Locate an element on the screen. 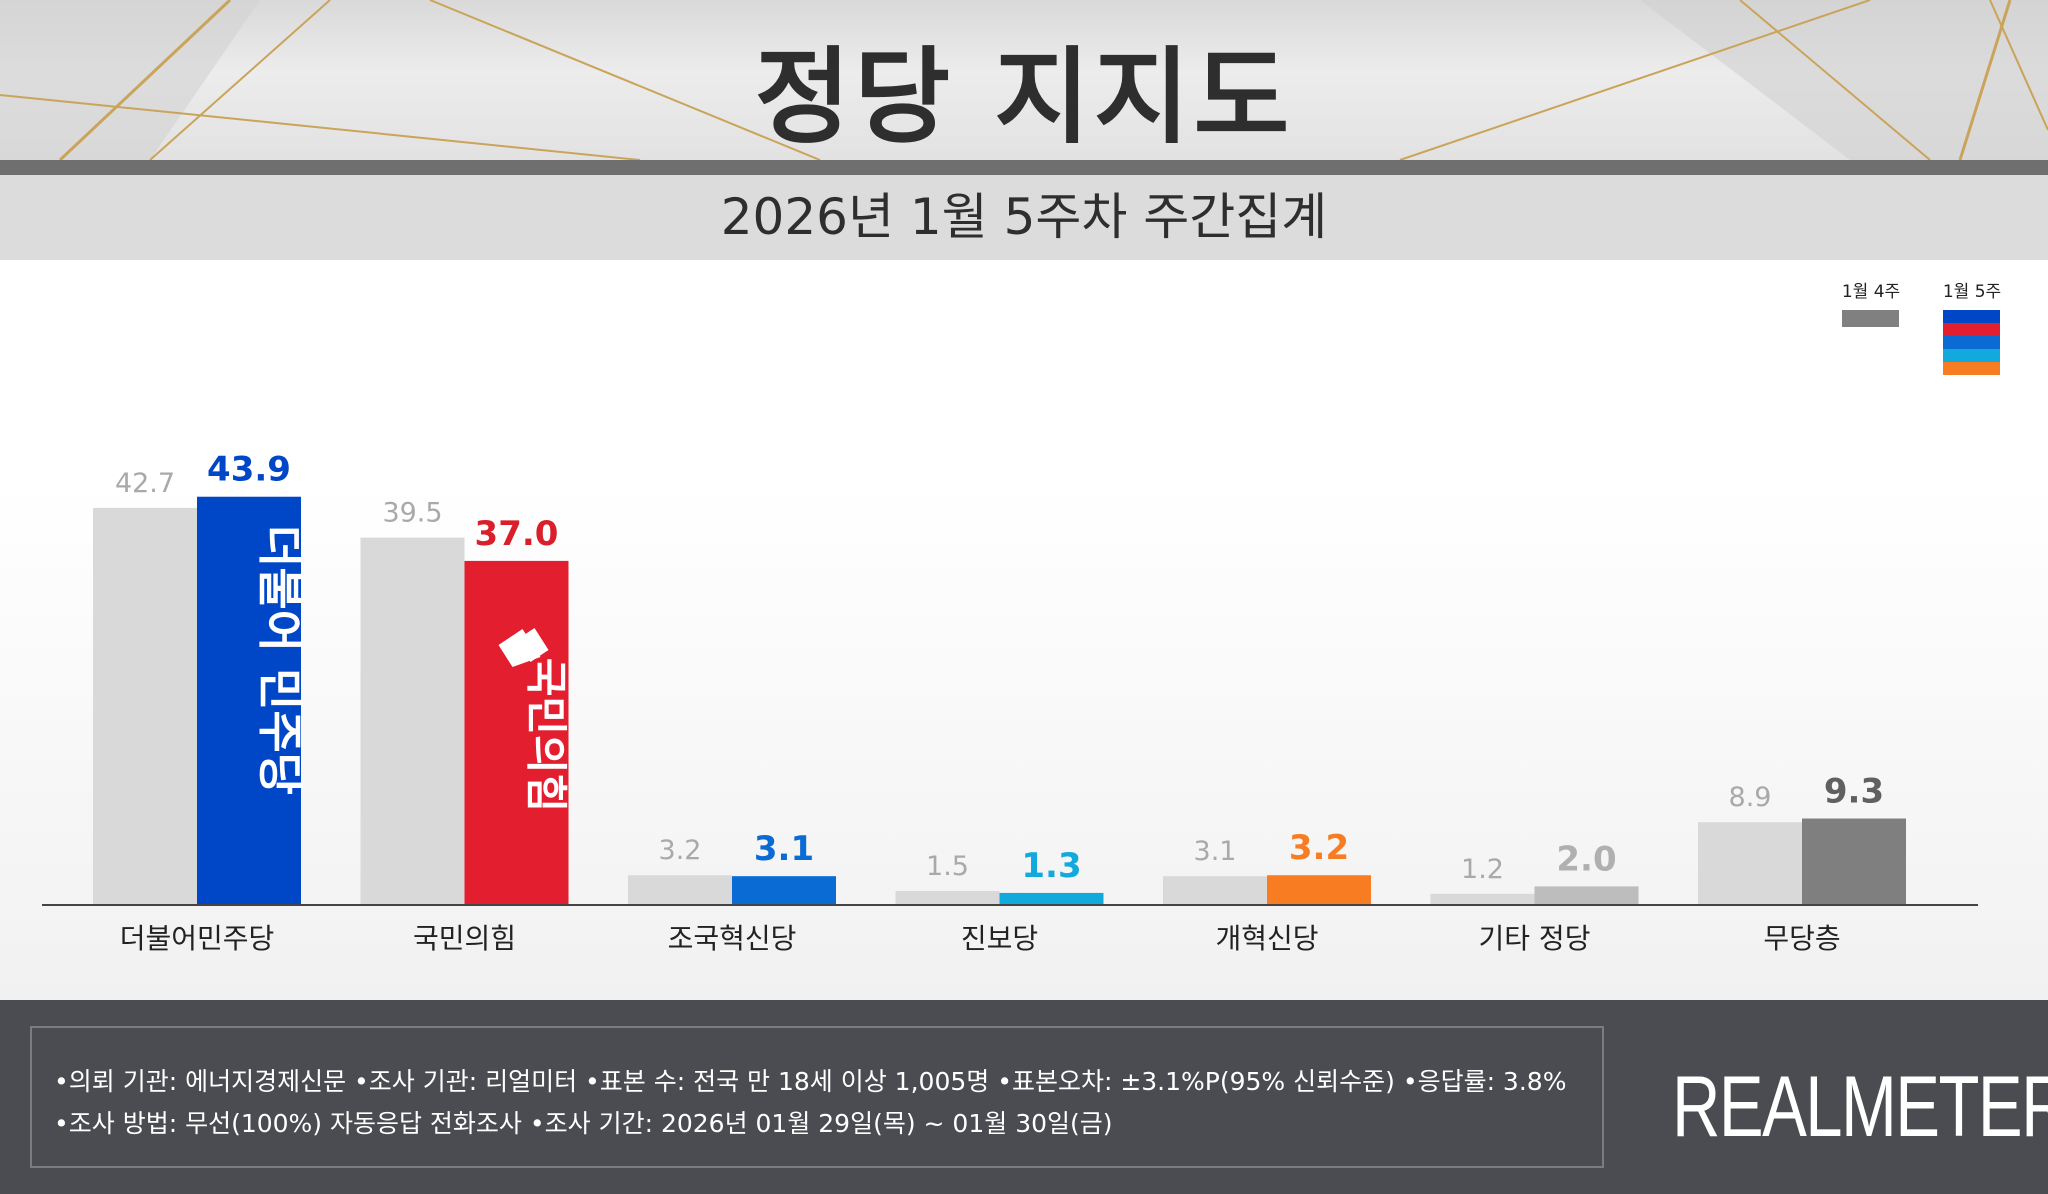 The width and height of the screenshot is (2048, 1194). bar-group: 42.7 43.9 is located at coordinates (197, 677).